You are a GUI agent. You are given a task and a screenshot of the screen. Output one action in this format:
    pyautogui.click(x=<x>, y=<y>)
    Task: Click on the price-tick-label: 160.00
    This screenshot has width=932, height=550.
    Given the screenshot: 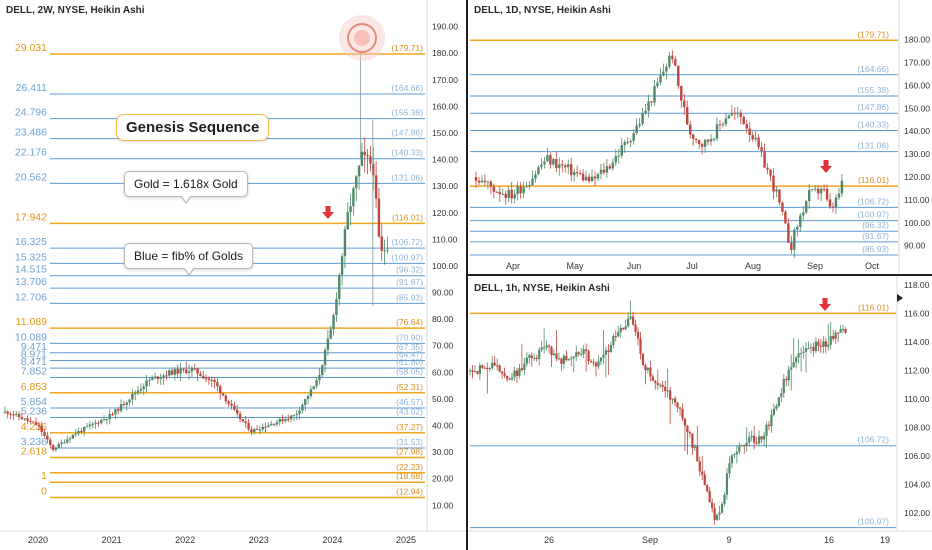 What is the action you would take?
    pyautogui.click(x=917, y=85)
    